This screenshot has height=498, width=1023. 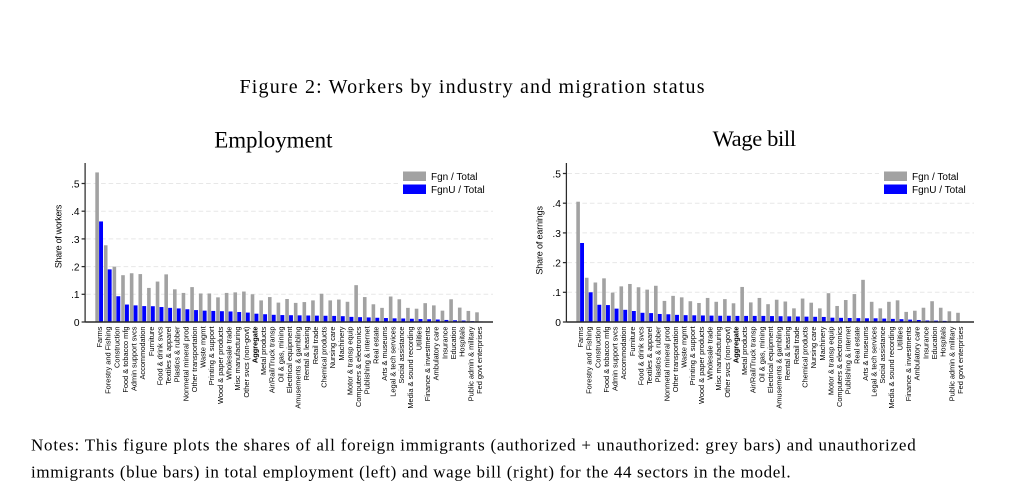 I want to click on svg-text: Printing & support, so click(x=692, y=356).